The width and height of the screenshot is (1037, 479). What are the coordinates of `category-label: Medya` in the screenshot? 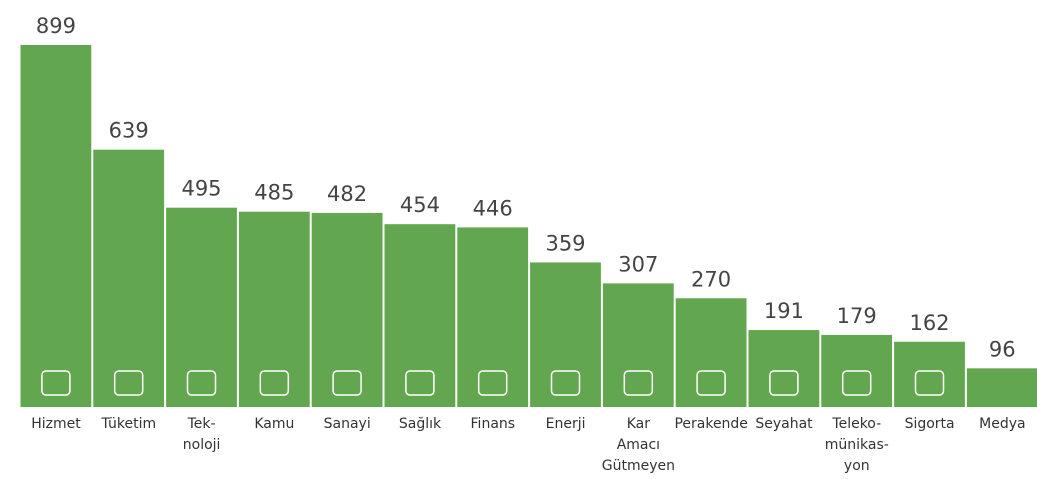 It's located at (1002, 424).